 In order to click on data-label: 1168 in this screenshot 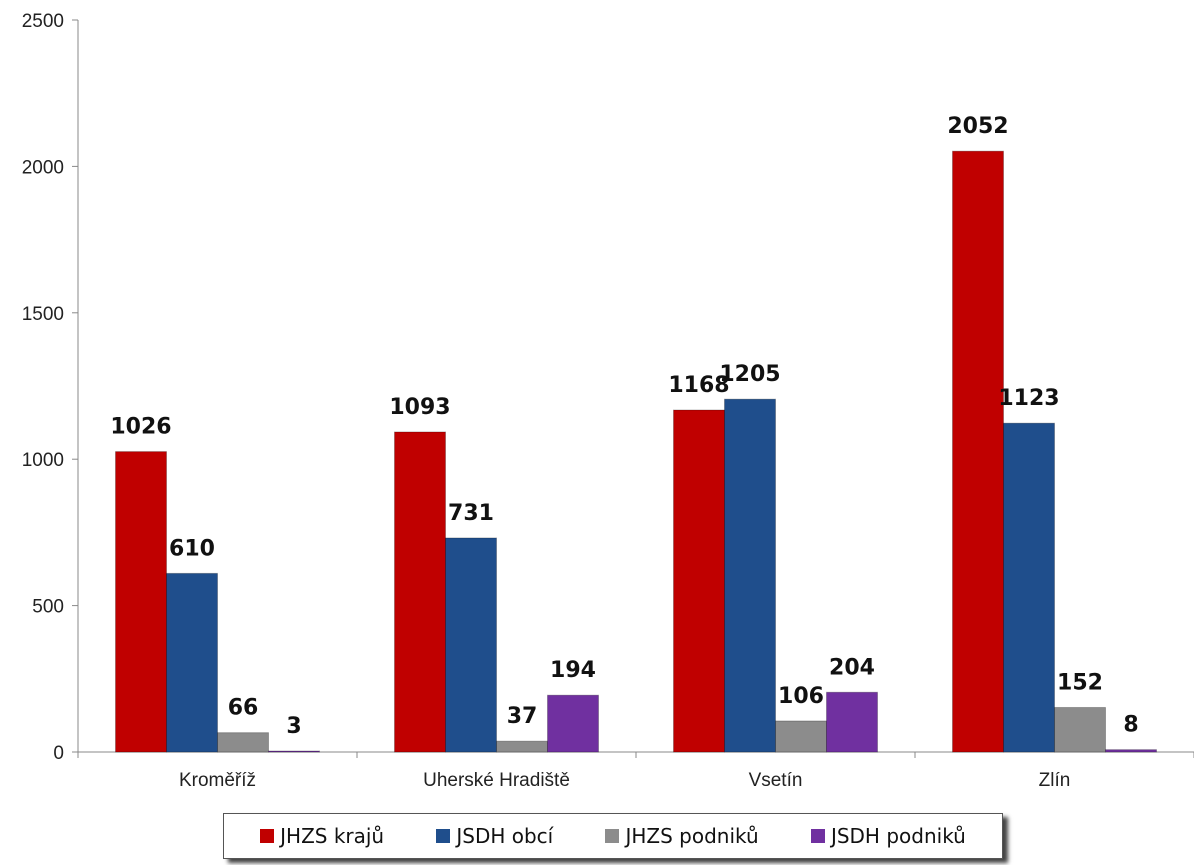, I will do `click(698, 385)`.